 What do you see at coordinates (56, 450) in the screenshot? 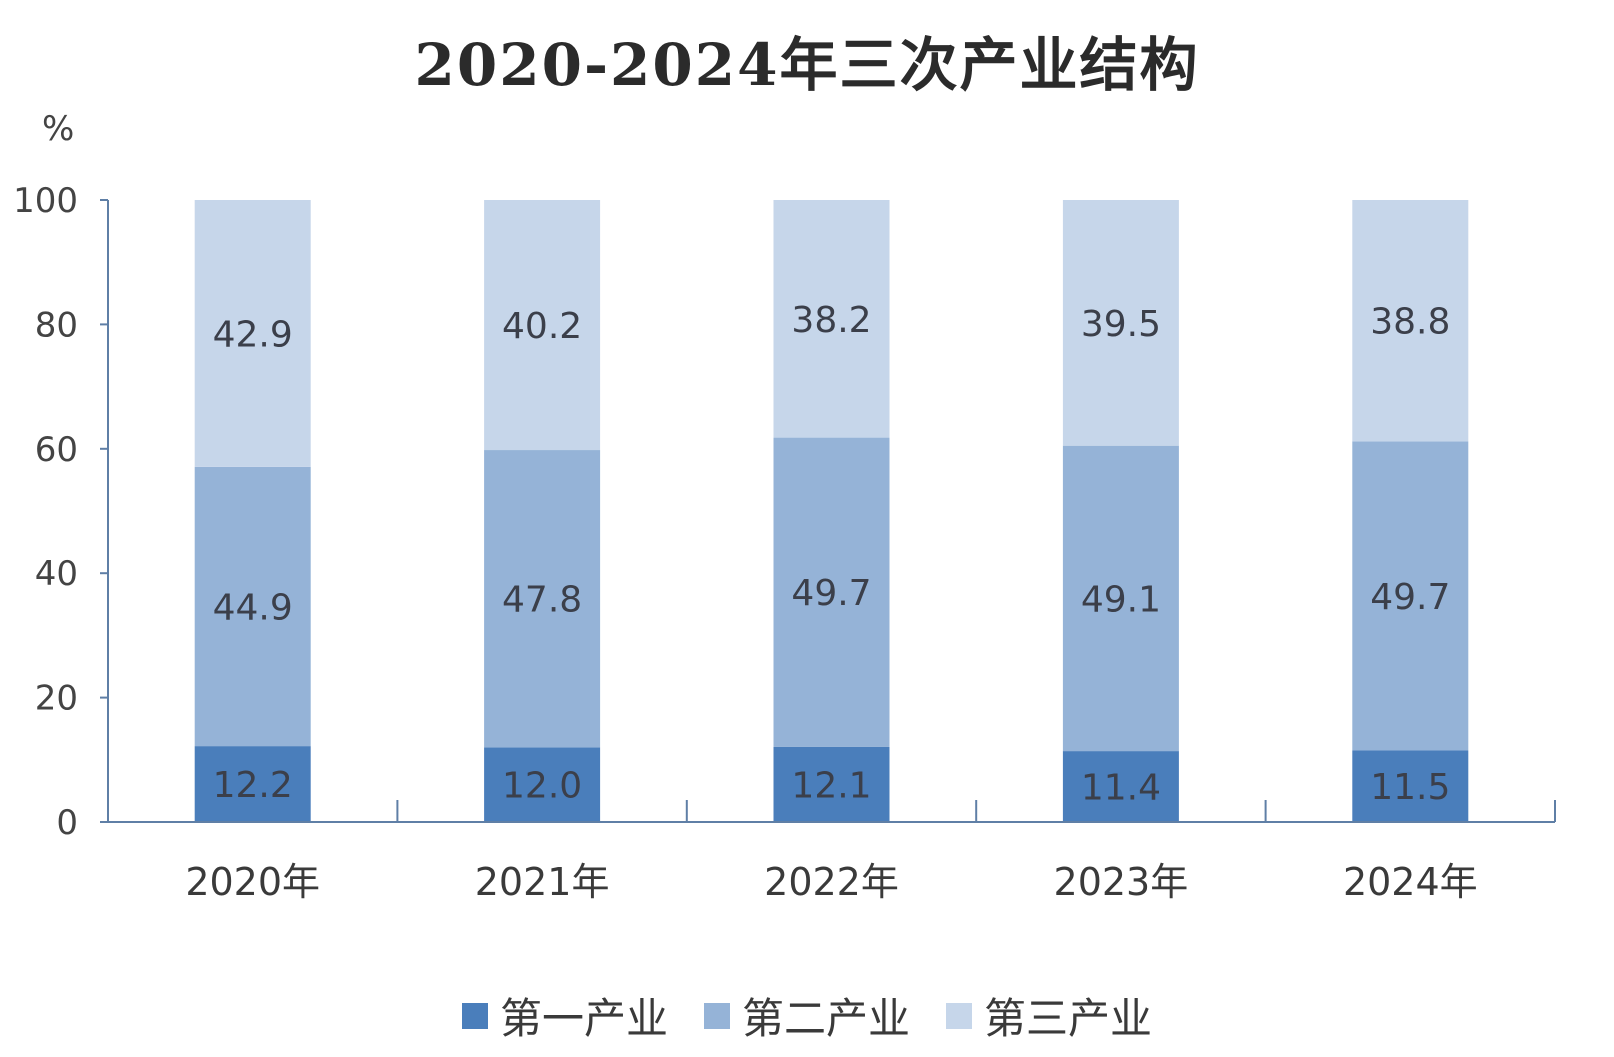
I see `y-tick-label: 60` at bounding box center [56, 450].